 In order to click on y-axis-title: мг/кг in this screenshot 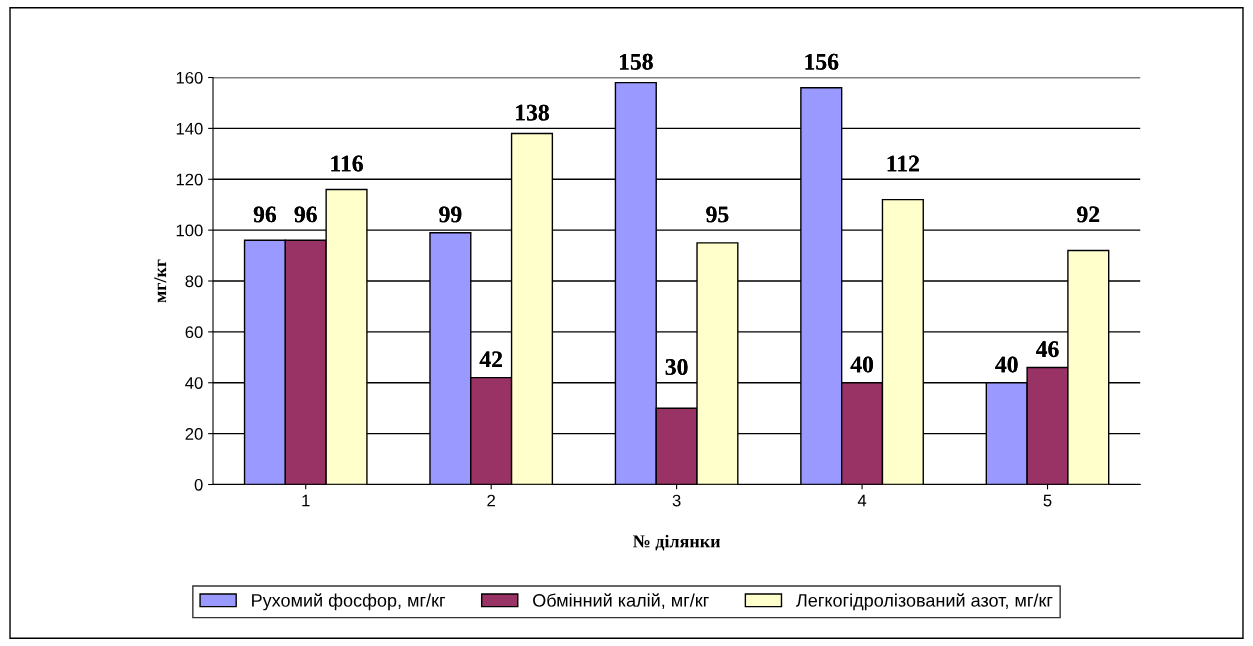, I will do `click(160, 281)`.